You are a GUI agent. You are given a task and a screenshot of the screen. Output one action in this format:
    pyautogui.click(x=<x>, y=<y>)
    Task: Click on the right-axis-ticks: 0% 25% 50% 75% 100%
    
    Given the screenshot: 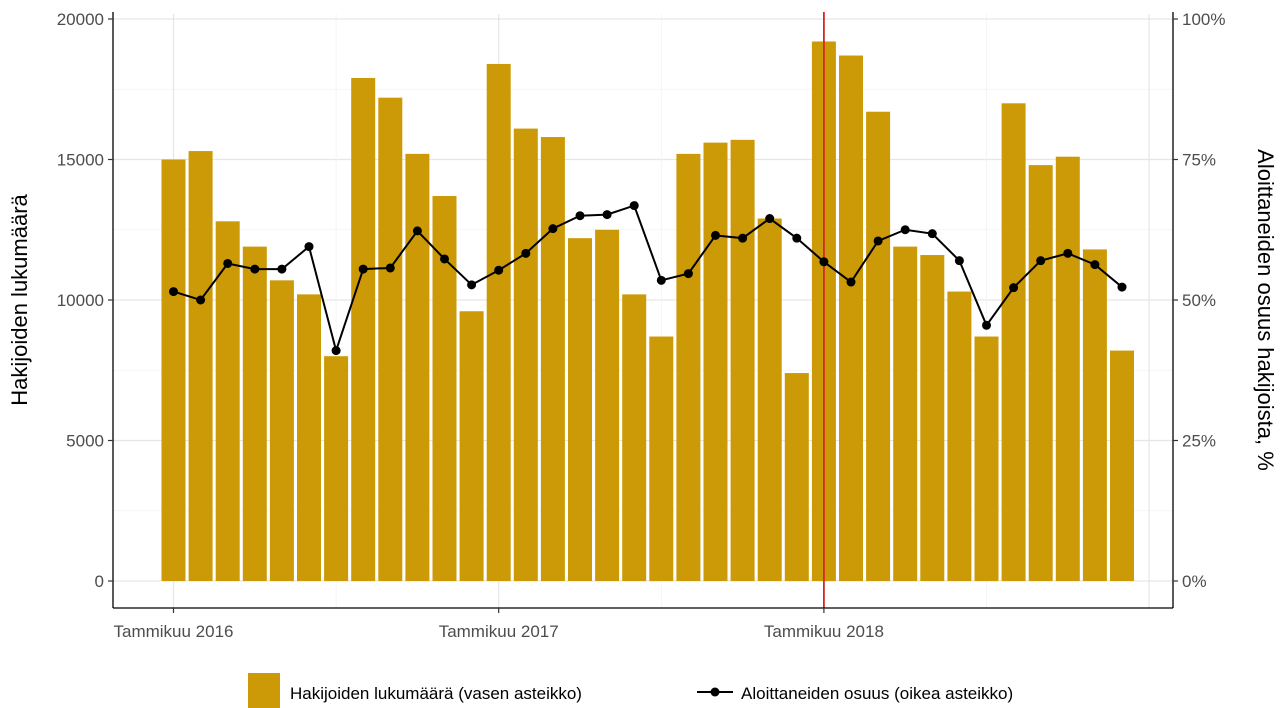 What is the action you would take?
    pyautogui.click(x=1199, y=300)
    